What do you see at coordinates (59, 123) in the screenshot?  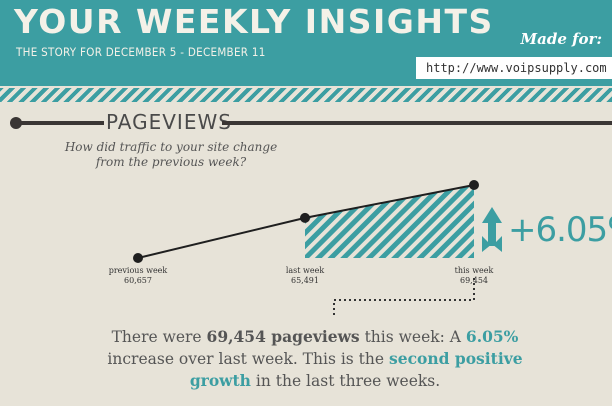 I see `section-rule-left` at bounding box center [59, 123].